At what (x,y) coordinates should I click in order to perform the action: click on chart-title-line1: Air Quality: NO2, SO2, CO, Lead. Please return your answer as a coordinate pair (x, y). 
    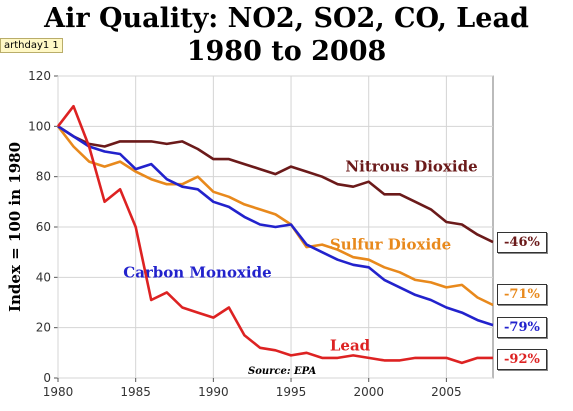
    Looking at the image, I should click on (286, 18).